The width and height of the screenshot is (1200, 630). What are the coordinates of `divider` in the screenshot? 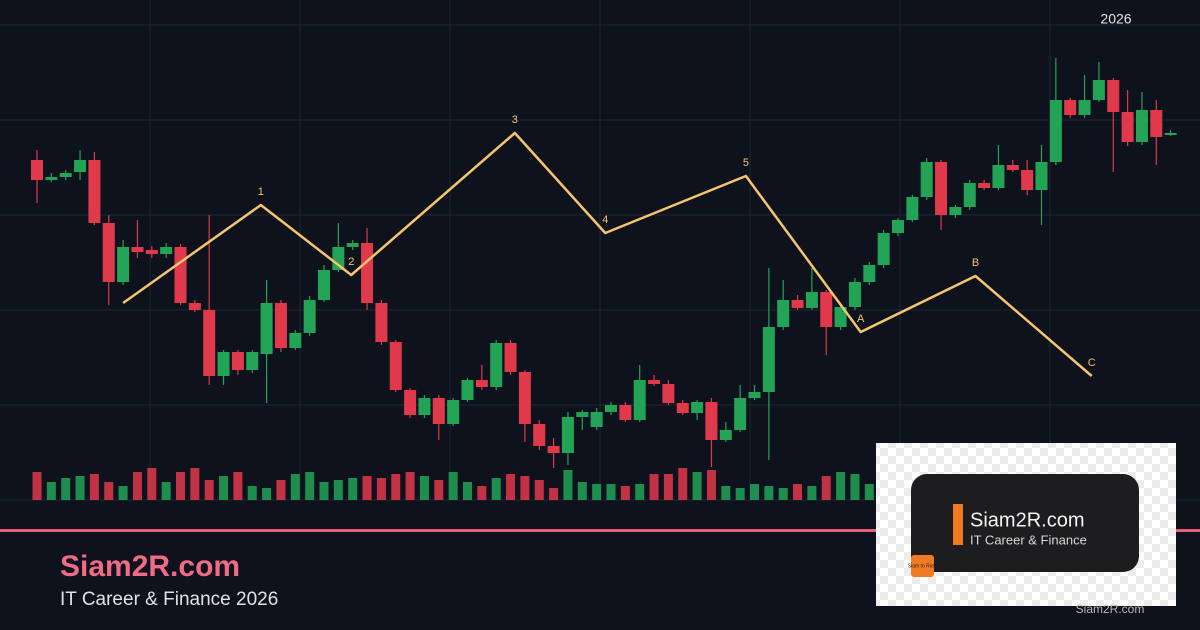 It's located at (600, 530).